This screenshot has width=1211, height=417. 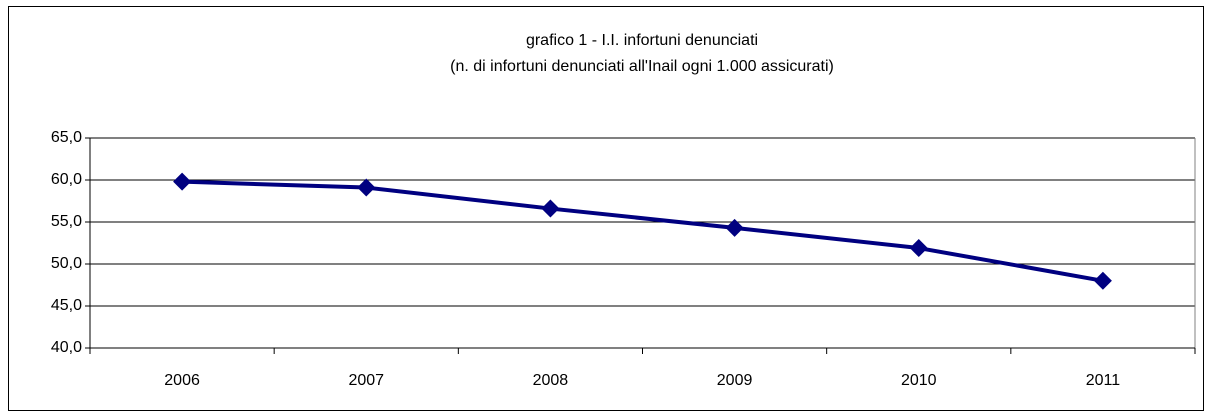 What do you see at coordinates (66, 221) in the screenshot?
I see `y-tick-label: 55,0` at bounding box center [66, 221].